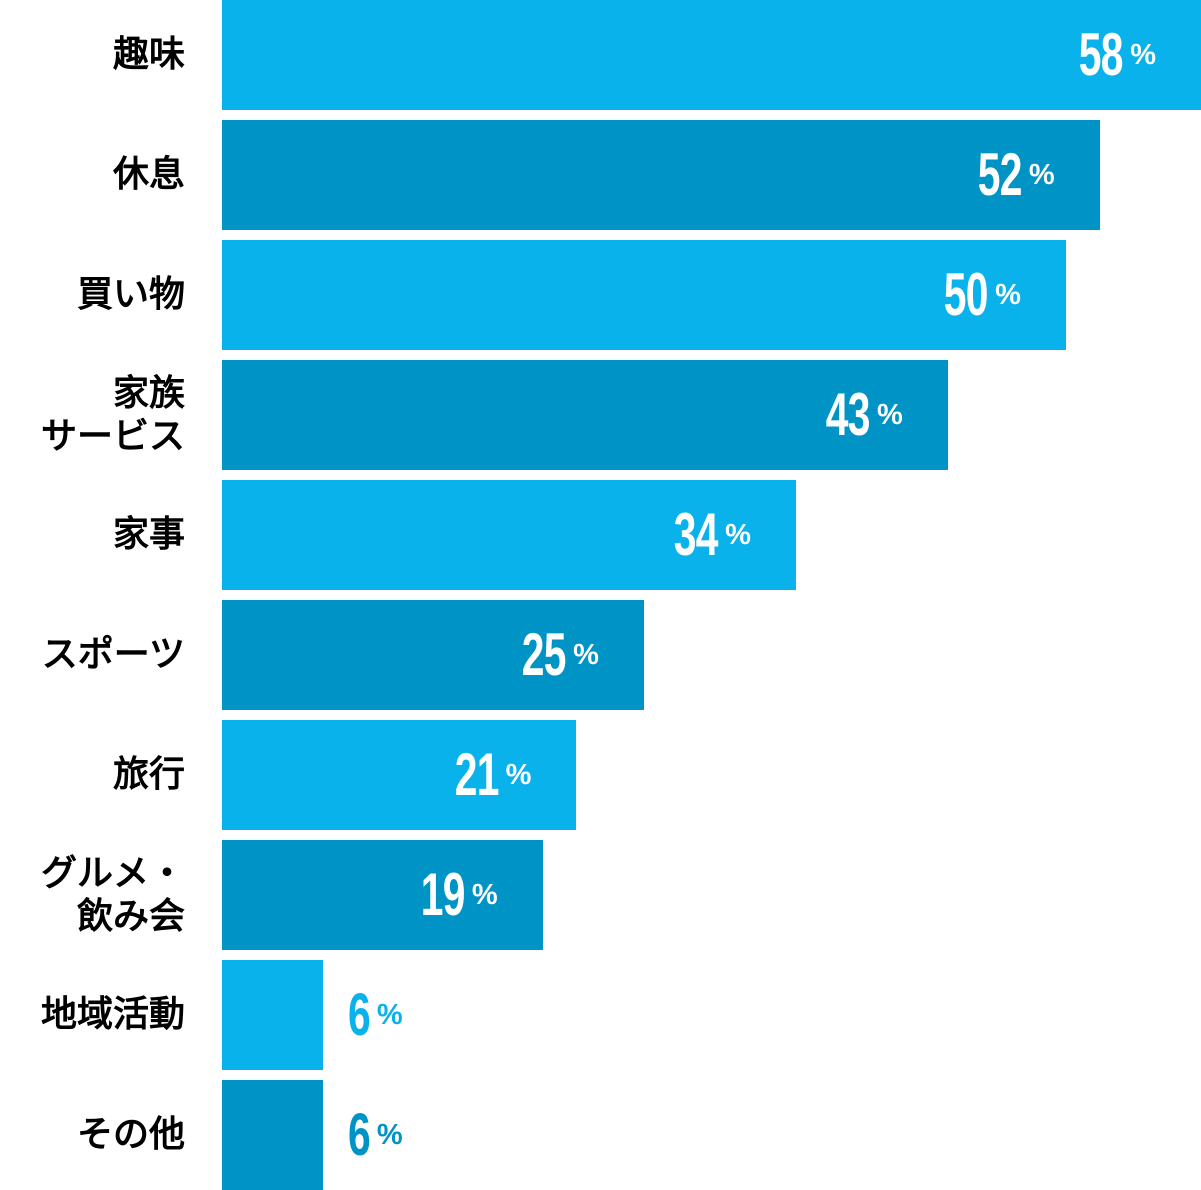 This screenshot has width=1201, height=1190. I want to click on bar: 21 %, so click(399, 775).